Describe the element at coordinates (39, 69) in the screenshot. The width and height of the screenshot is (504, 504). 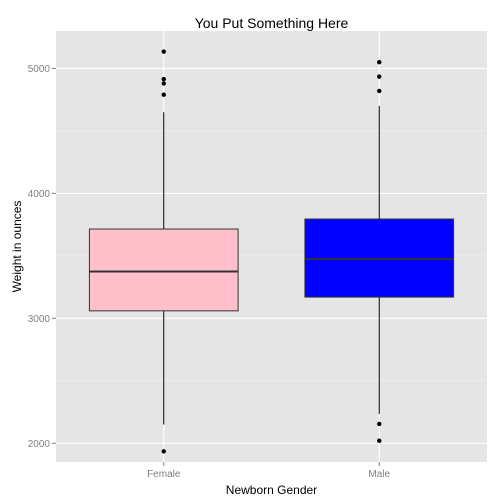
I see `y-tick-label: 5000` at that location.